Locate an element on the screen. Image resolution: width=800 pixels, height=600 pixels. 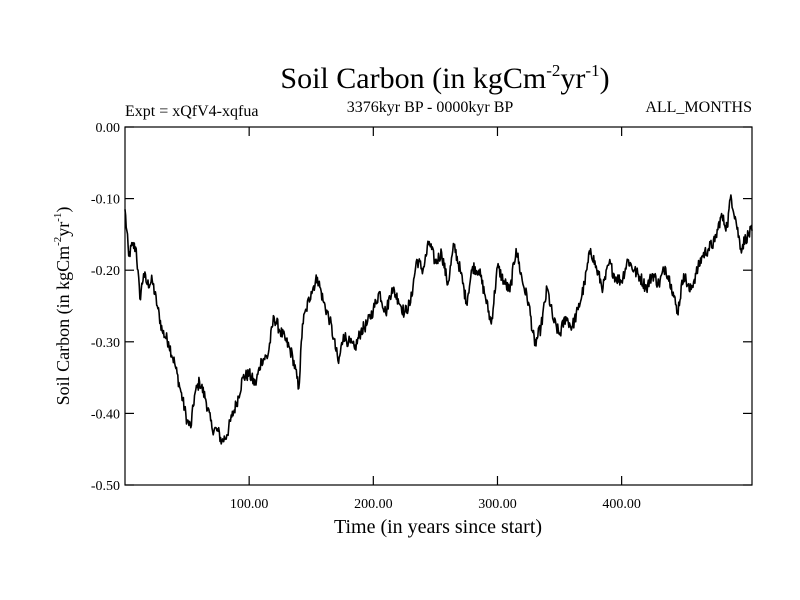
chart-title-end: ) is located at coordinates (605, 78).